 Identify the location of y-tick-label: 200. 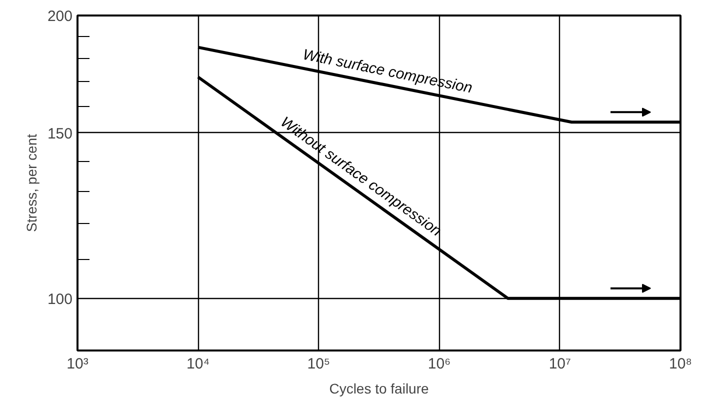
(60, 16).